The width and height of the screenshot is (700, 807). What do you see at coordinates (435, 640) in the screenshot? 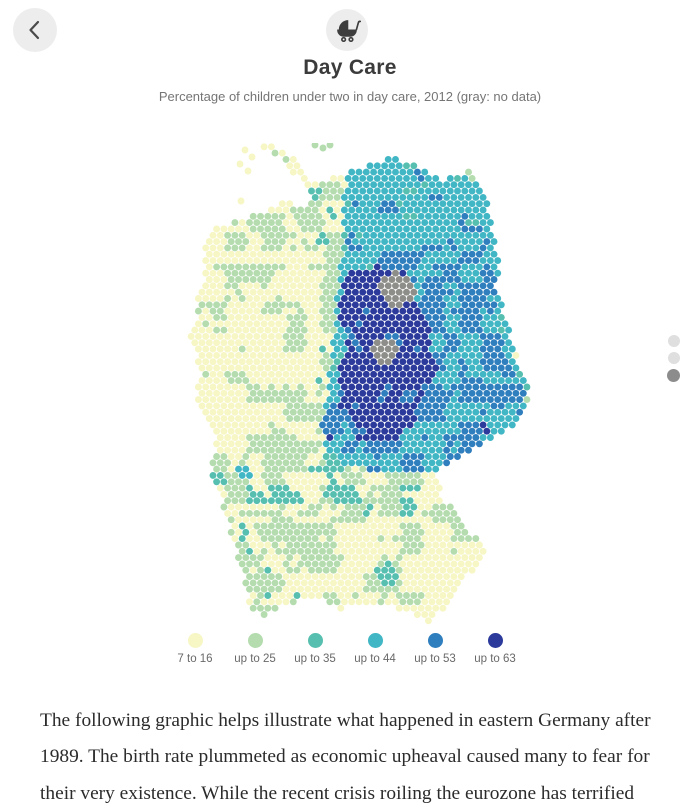
I see `legend-swatch` at bounding box center [435, 640].